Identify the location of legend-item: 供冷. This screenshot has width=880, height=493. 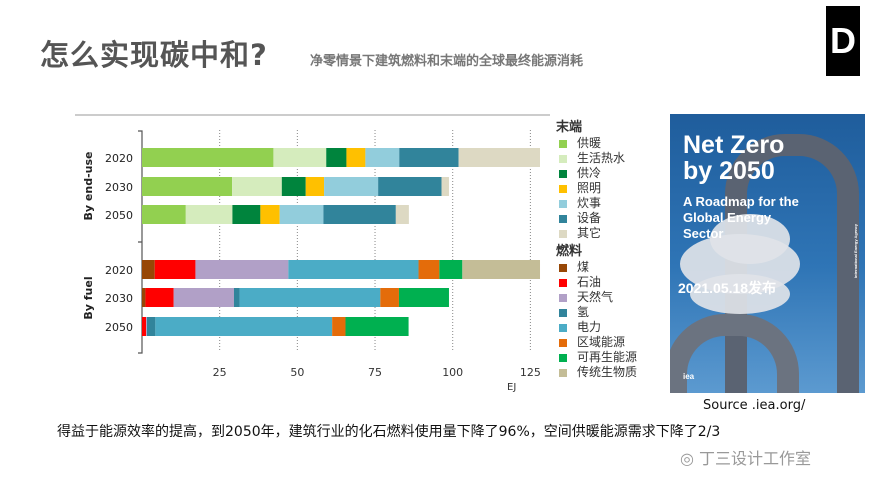
(596, 173).